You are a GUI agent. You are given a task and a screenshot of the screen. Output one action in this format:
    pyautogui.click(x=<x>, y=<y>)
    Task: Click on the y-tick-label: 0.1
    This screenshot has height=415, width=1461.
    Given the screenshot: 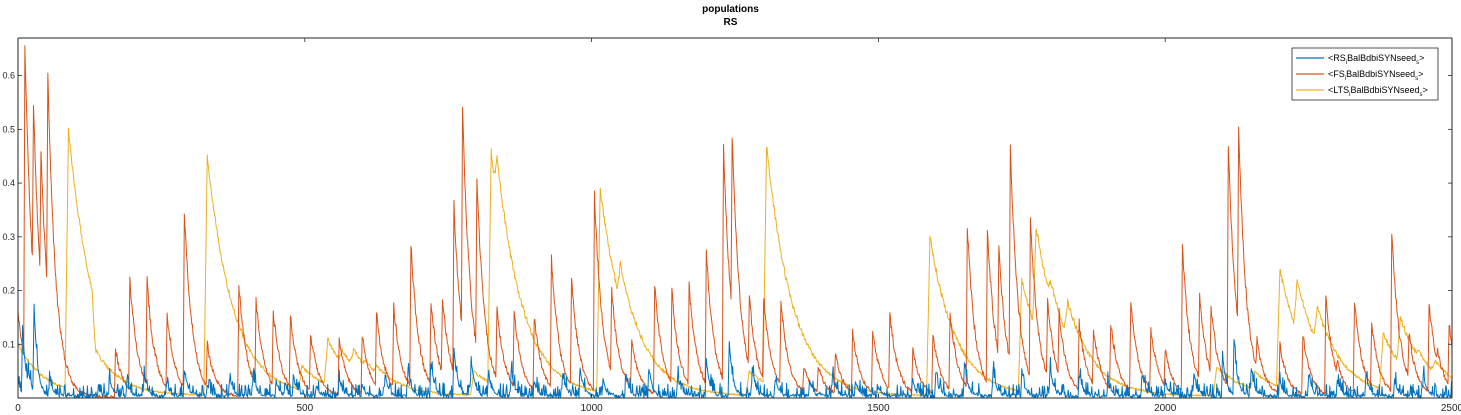 What is the action you would take?
    pyautogui.click(x=8, y=344)
    